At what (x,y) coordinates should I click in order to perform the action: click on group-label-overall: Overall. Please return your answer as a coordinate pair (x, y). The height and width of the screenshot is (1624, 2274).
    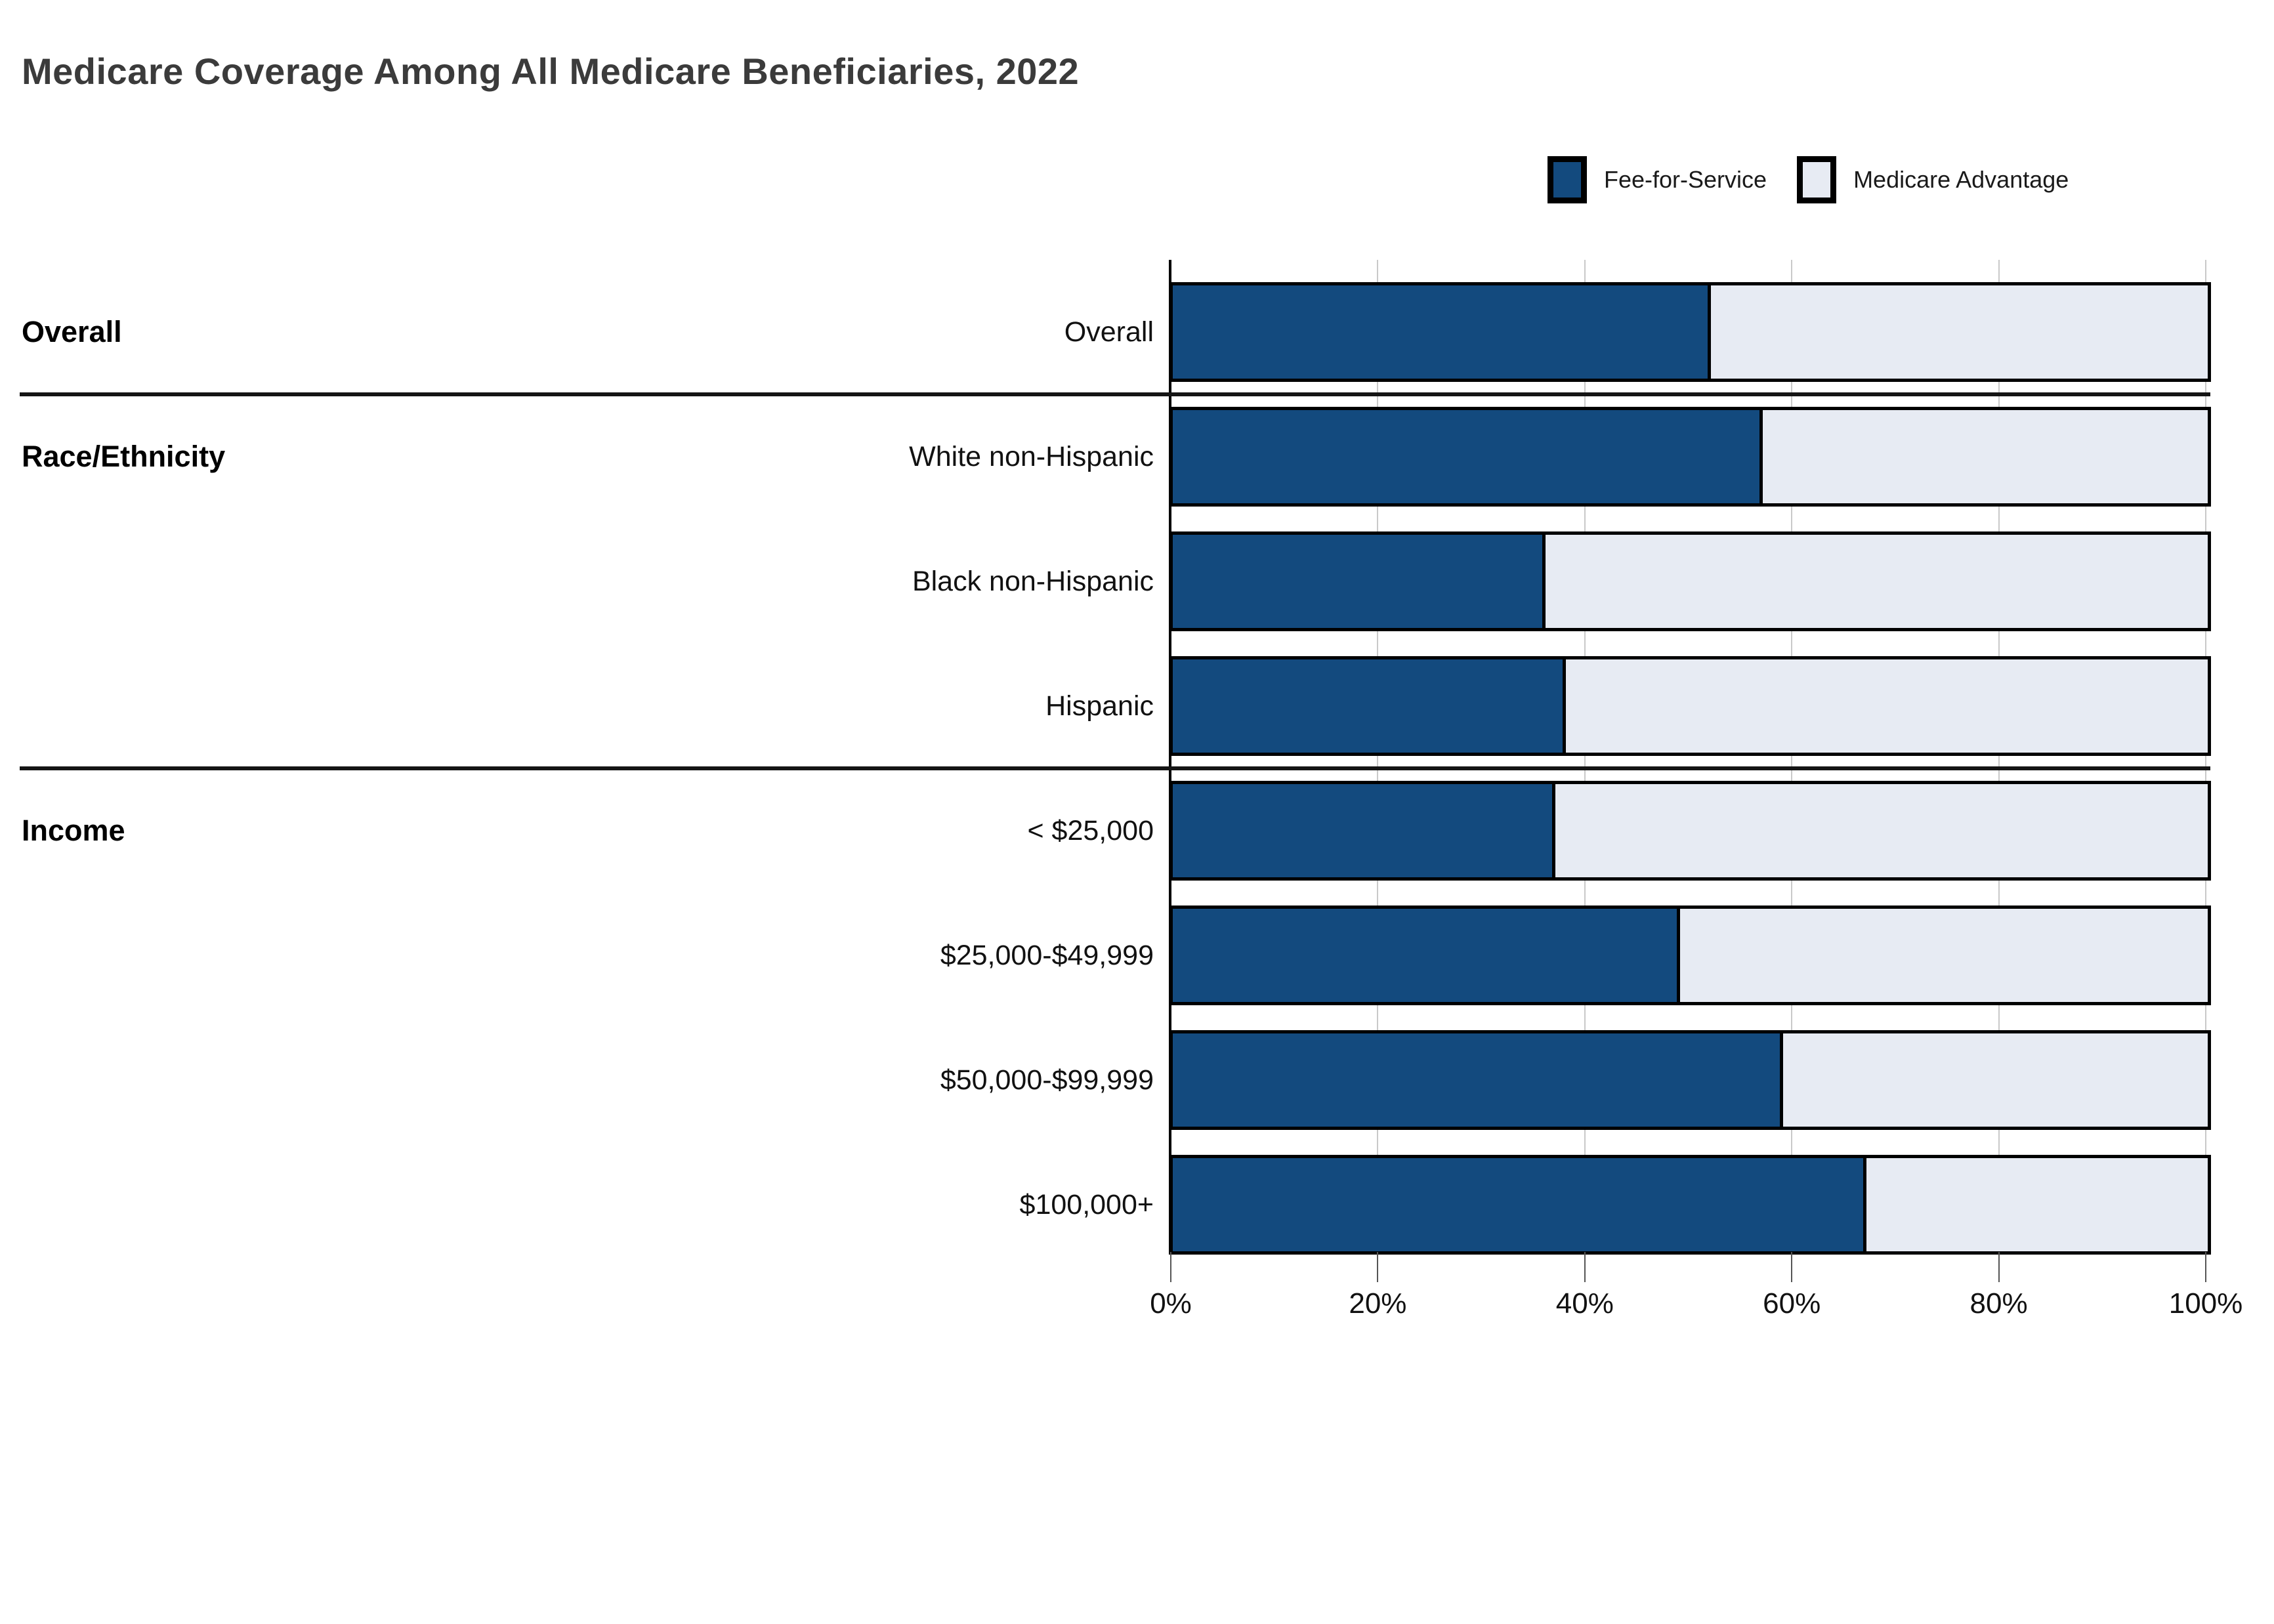
    Looking at the image, I should click on (72, 331).